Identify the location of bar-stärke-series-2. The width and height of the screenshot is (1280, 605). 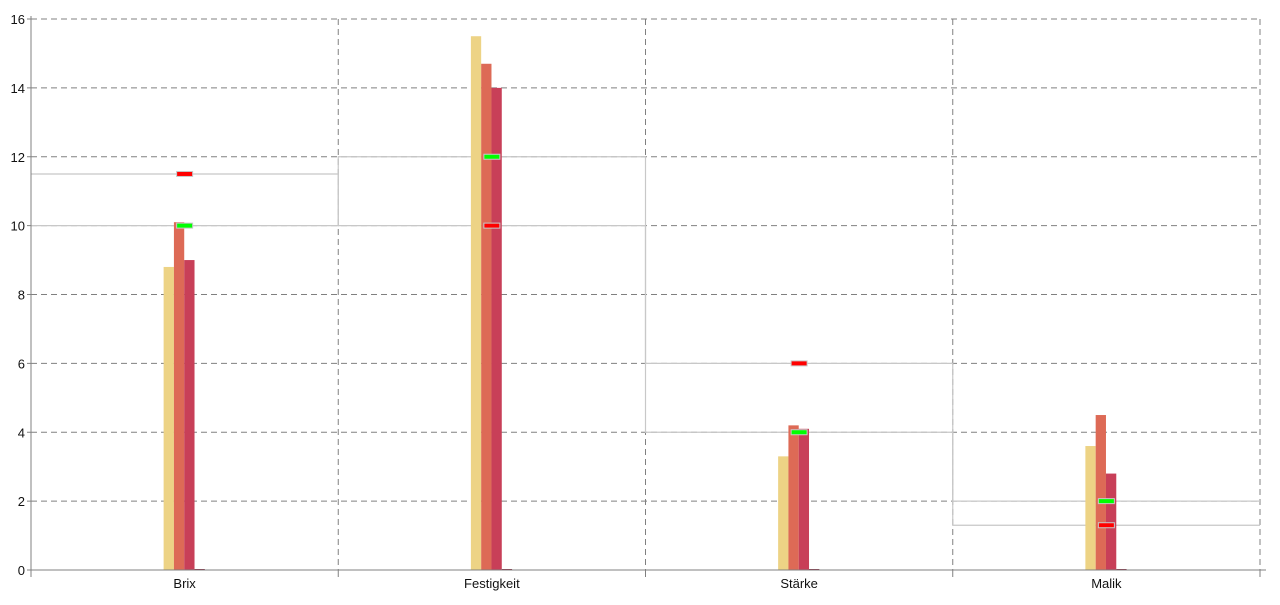
(793, 497).